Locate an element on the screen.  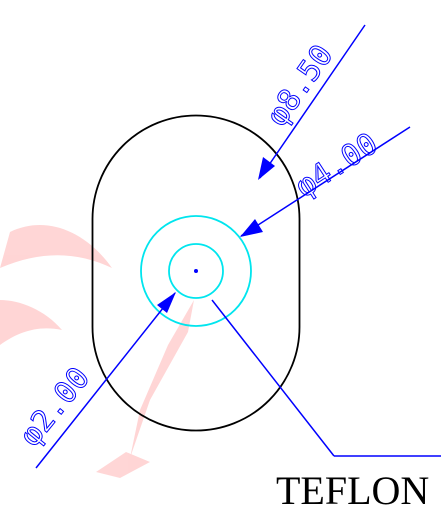
insulation-circle is located at coordinates (196, 271).